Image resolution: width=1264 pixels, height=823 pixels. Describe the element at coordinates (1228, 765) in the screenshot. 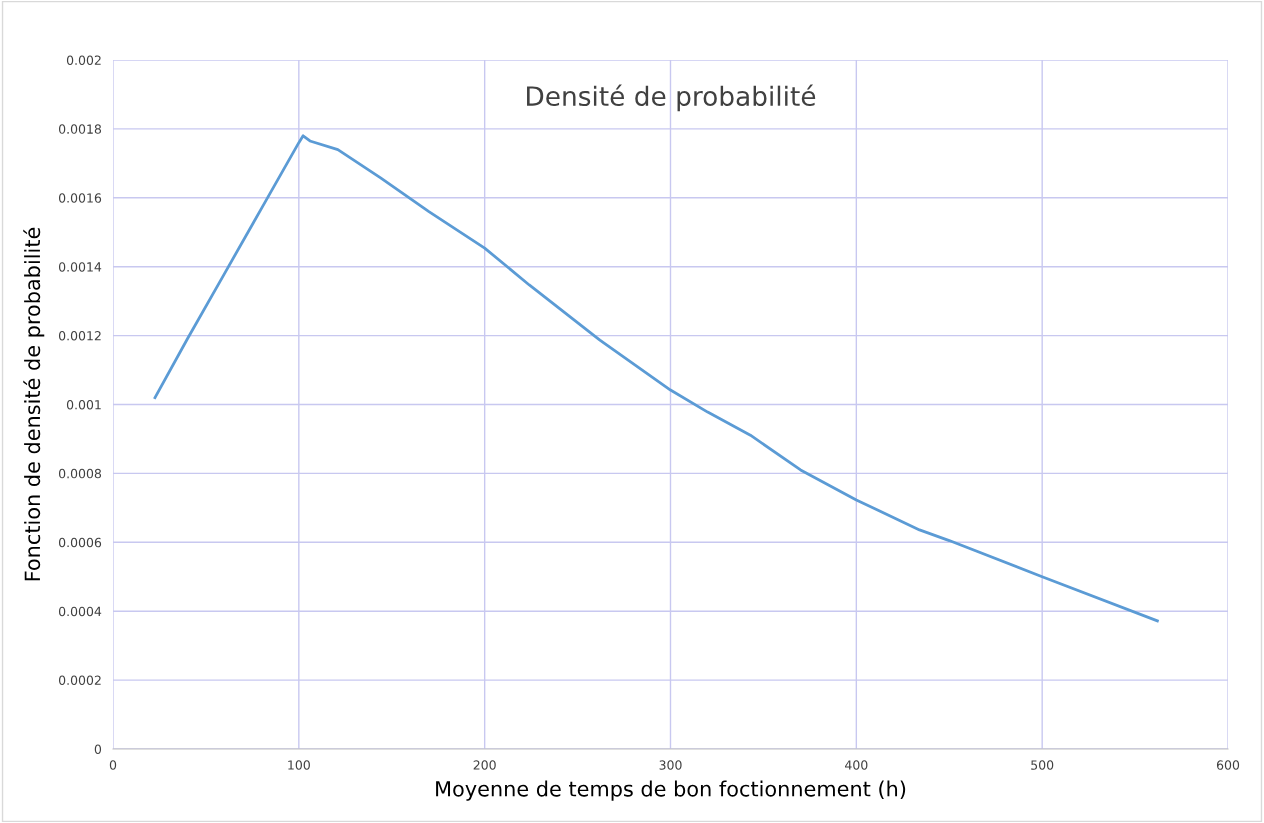

I see `x-tick-label: 600` at that location.